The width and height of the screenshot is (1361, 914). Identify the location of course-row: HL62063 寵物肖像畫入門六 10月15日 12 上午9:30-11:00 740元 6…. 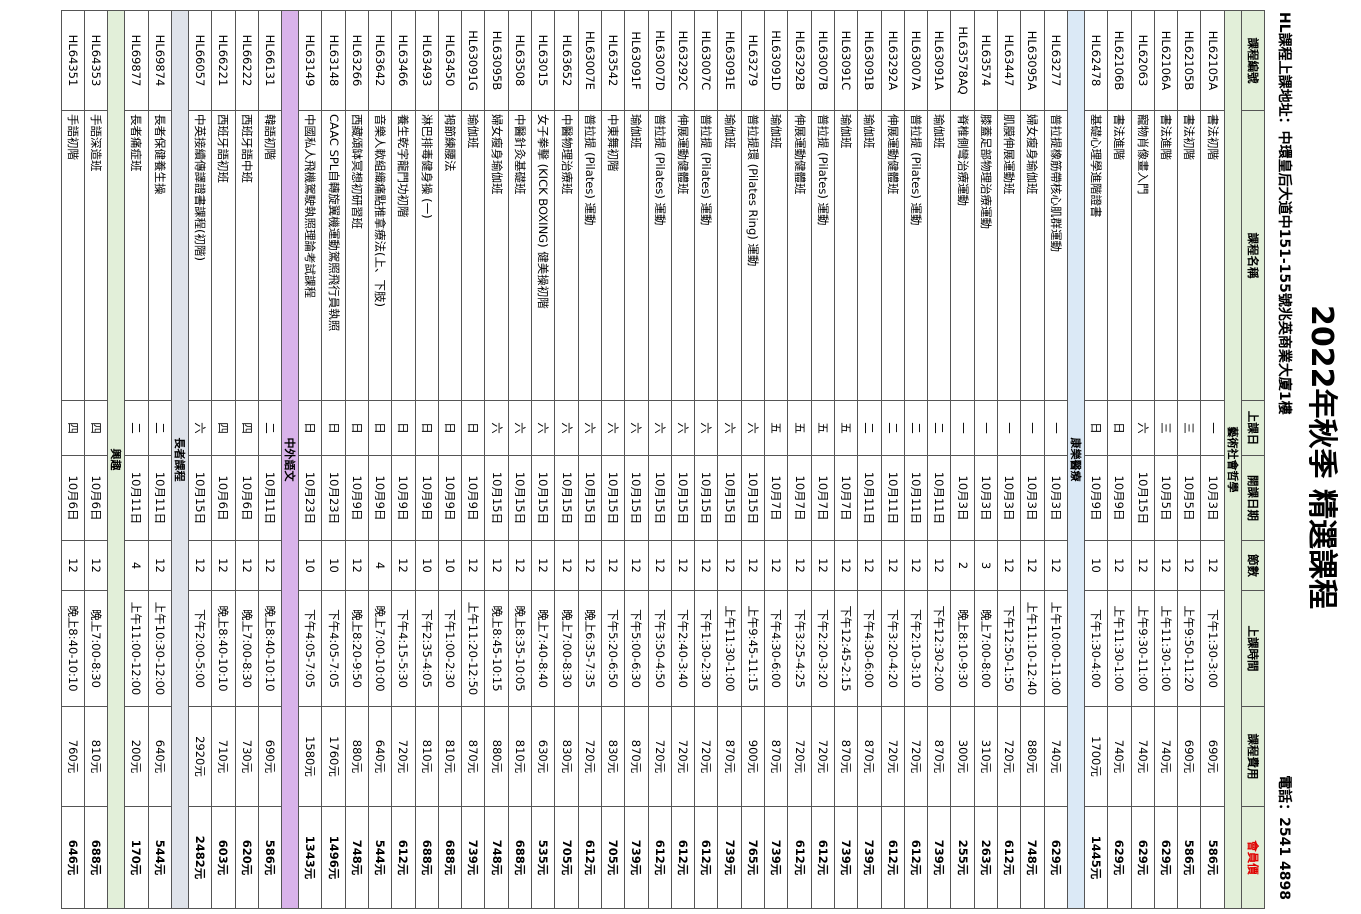
(1143, 459).